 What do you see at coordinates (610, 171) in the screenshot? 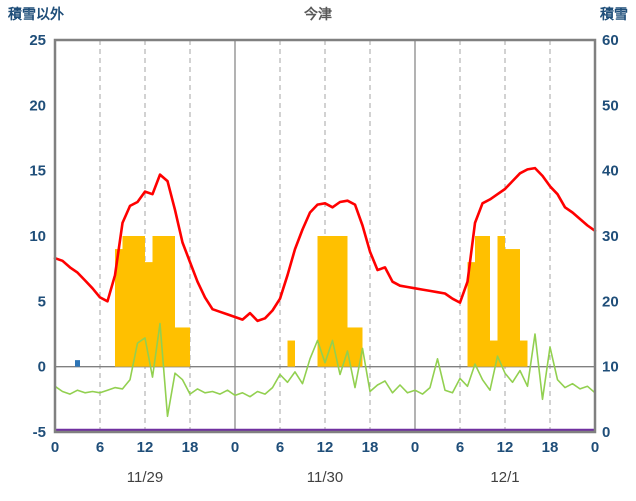
I see `svg-text: 40` at bounding box center [610, 171].